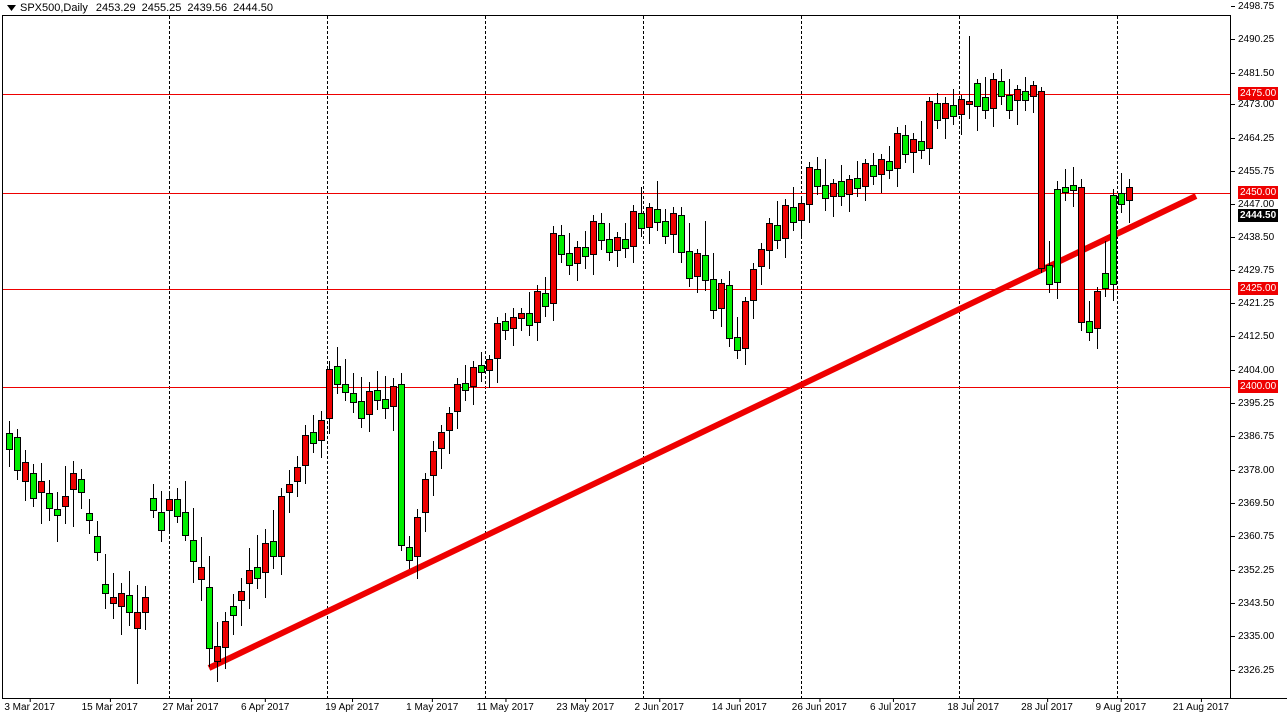 The height and width of the screenshot is (723, 1287). What do you see at coordinates (1256, 138) in the screenshot?
I see `price-value: 2464.25` at bounding box center [1256, 138].